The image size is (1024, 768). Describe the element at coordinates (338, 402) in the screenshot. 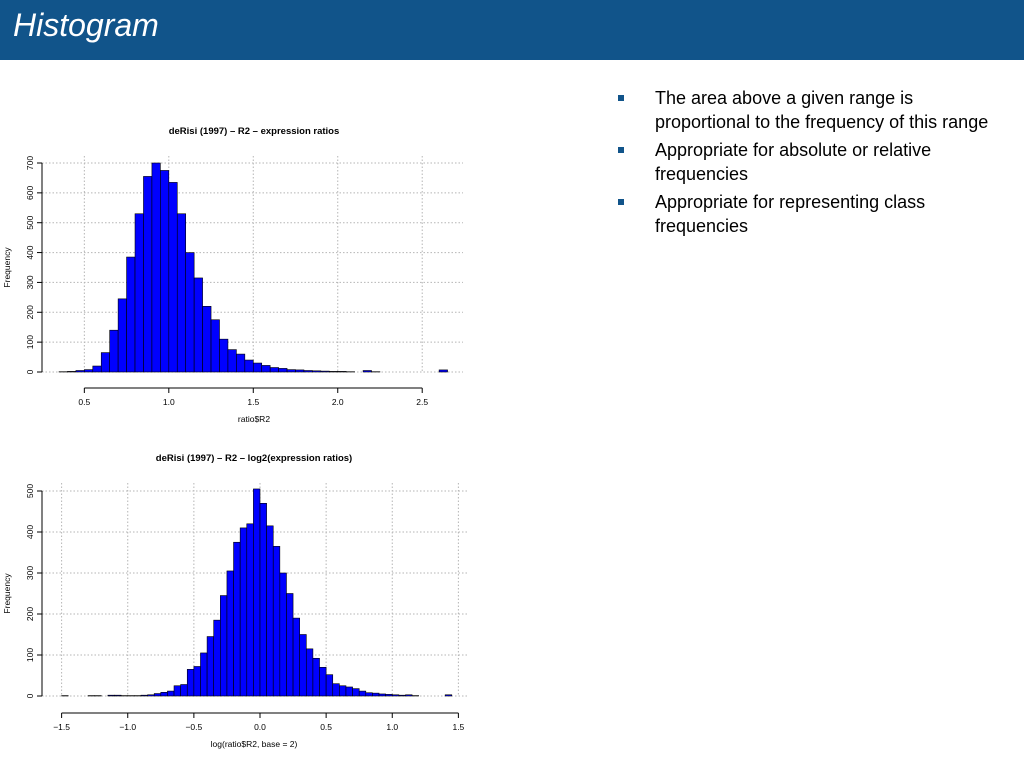

I see `x-tick-label: 2.0` at that location.